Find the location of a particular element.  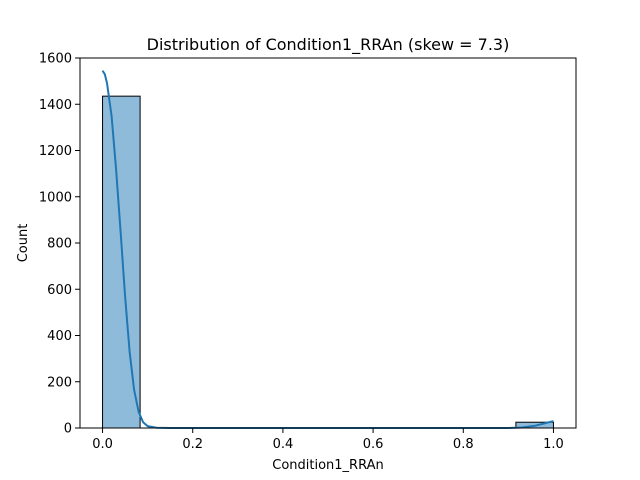

y-tick-label: 1400 is located at coordinates (55, 105).